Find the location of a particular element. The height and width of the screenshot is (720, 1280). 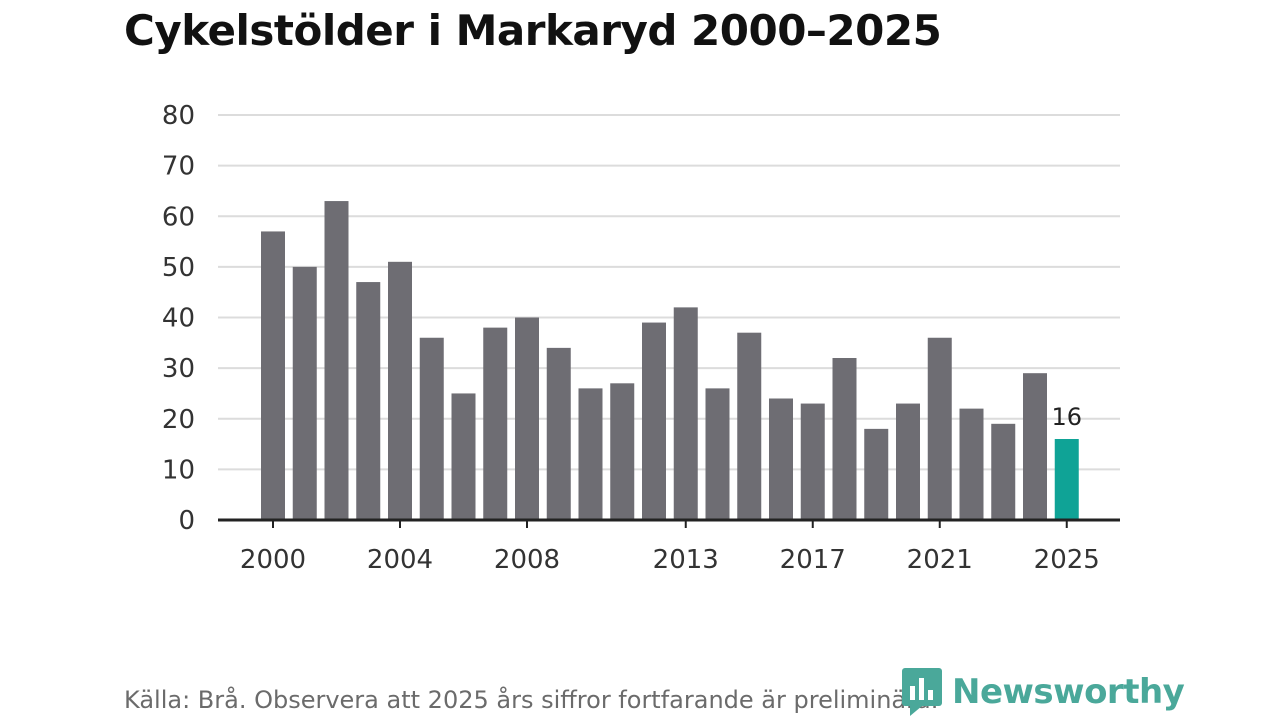

y-tick-label-80: 80 is located at coordinates (178, 116).